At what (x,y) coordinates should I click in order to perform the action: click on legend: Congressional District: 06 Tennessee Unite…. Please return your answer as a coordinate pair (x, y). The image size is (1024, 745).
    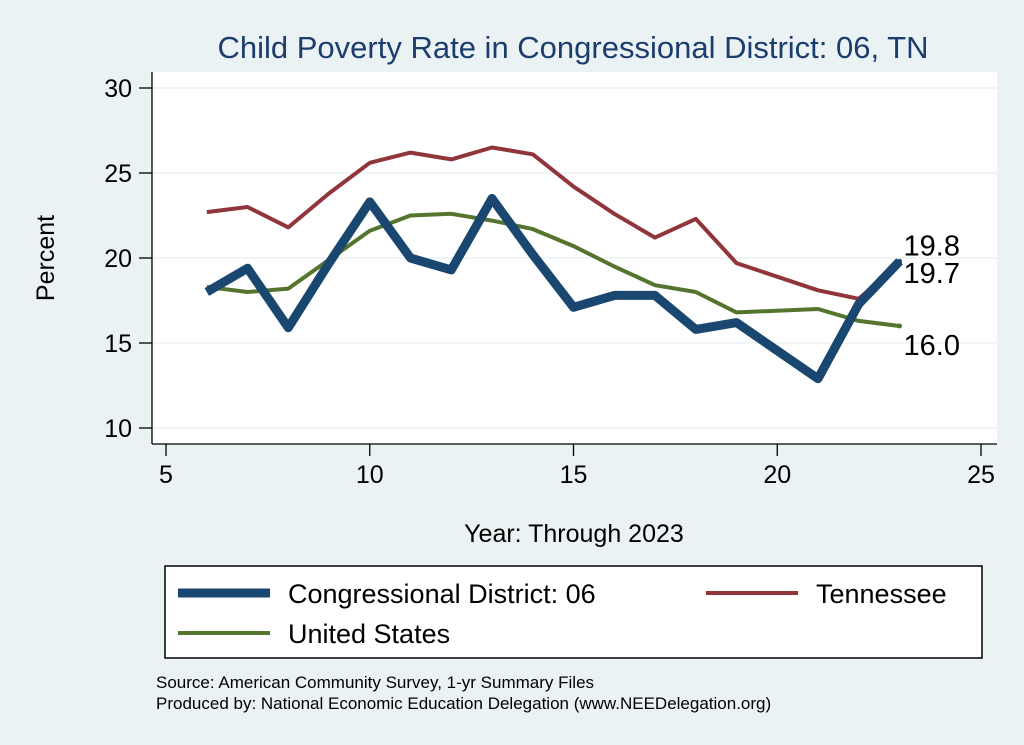
    Looking at the image, I should click on (573, 612).